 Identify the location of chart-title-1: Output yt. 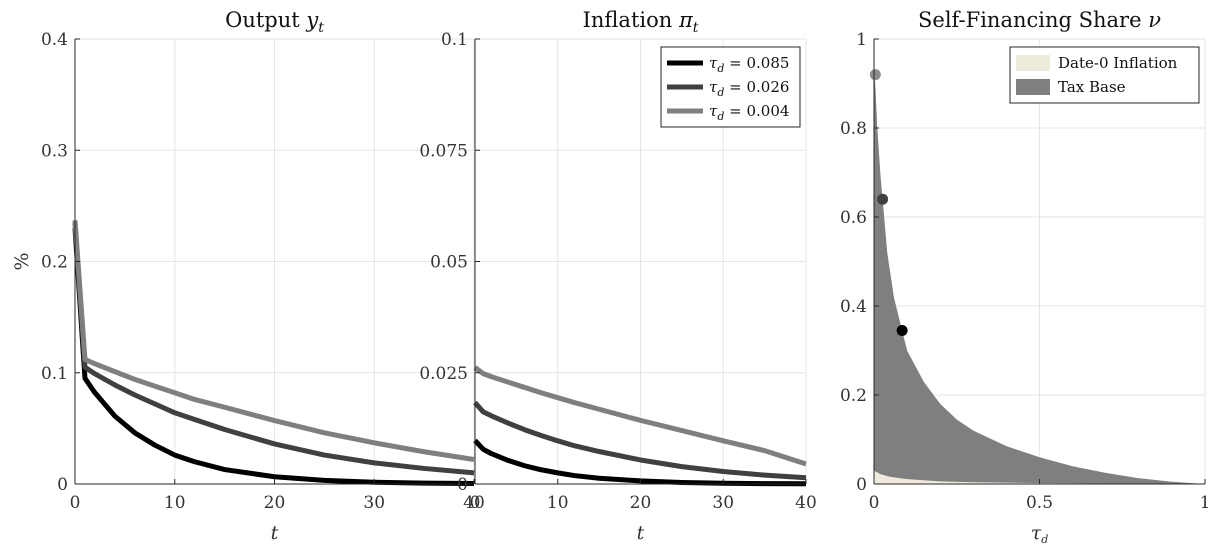
(274, 22).